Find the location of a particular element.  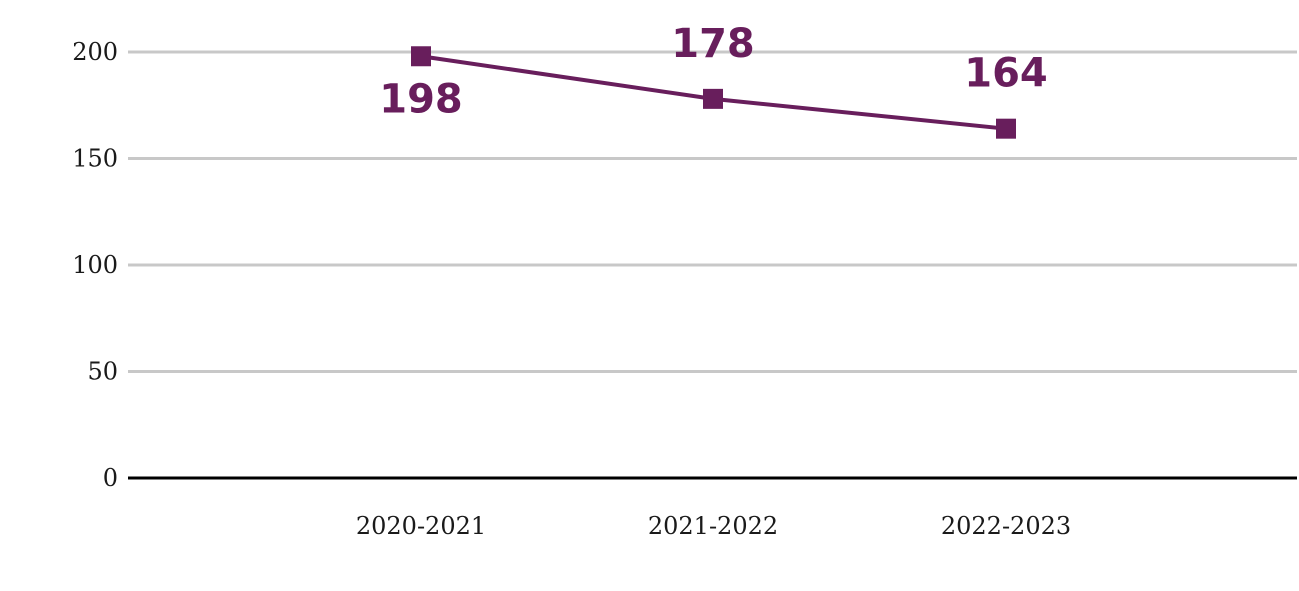

y-tick-label: 50 is located at coordinates (102, 372).